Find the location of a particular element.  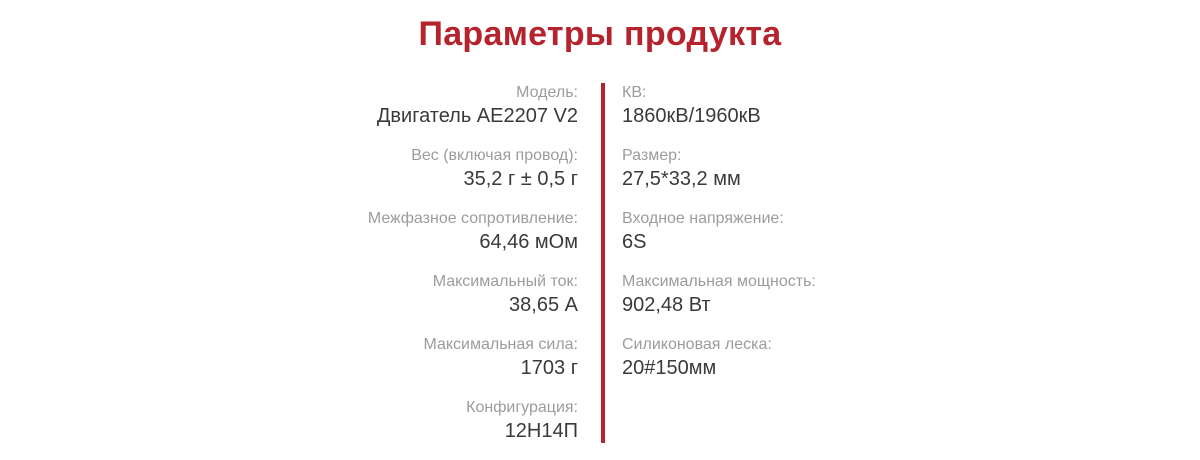

spec-value: 1703 г is located at coordinates (549, 368).